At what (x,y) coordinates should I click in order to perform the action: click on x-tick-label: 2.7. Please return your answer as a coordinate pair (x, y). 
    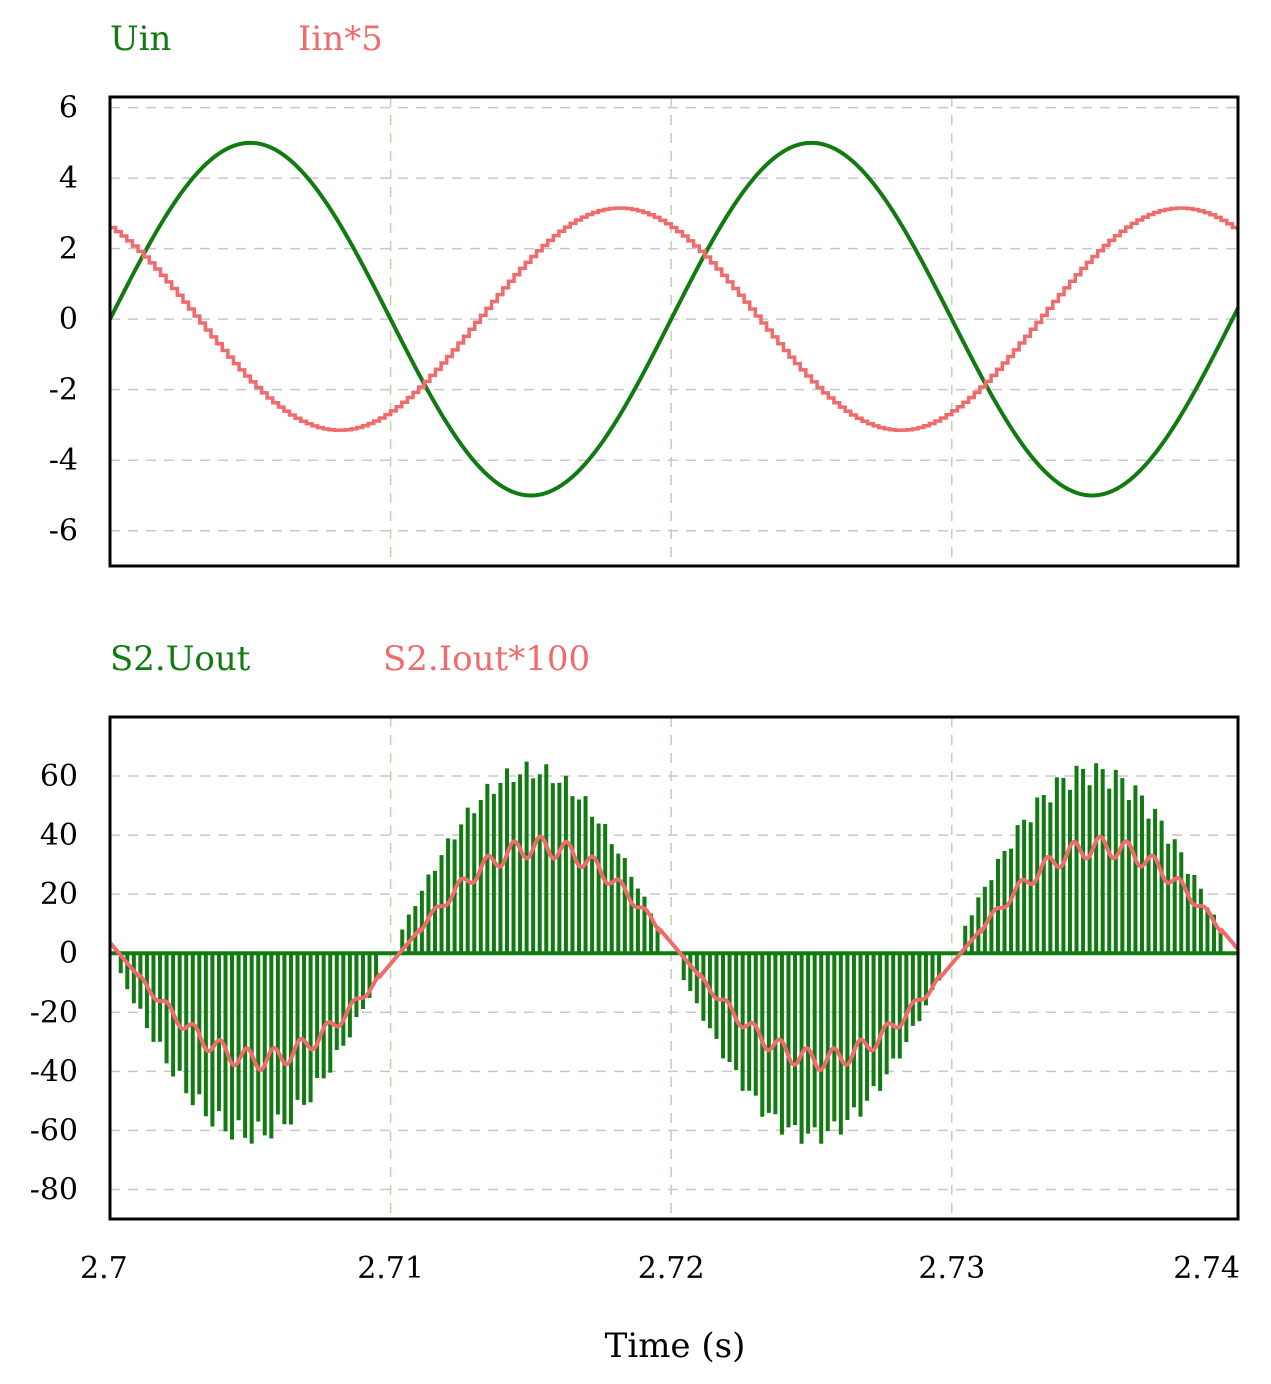
    Looking at the image, I should click on (104, 1268).